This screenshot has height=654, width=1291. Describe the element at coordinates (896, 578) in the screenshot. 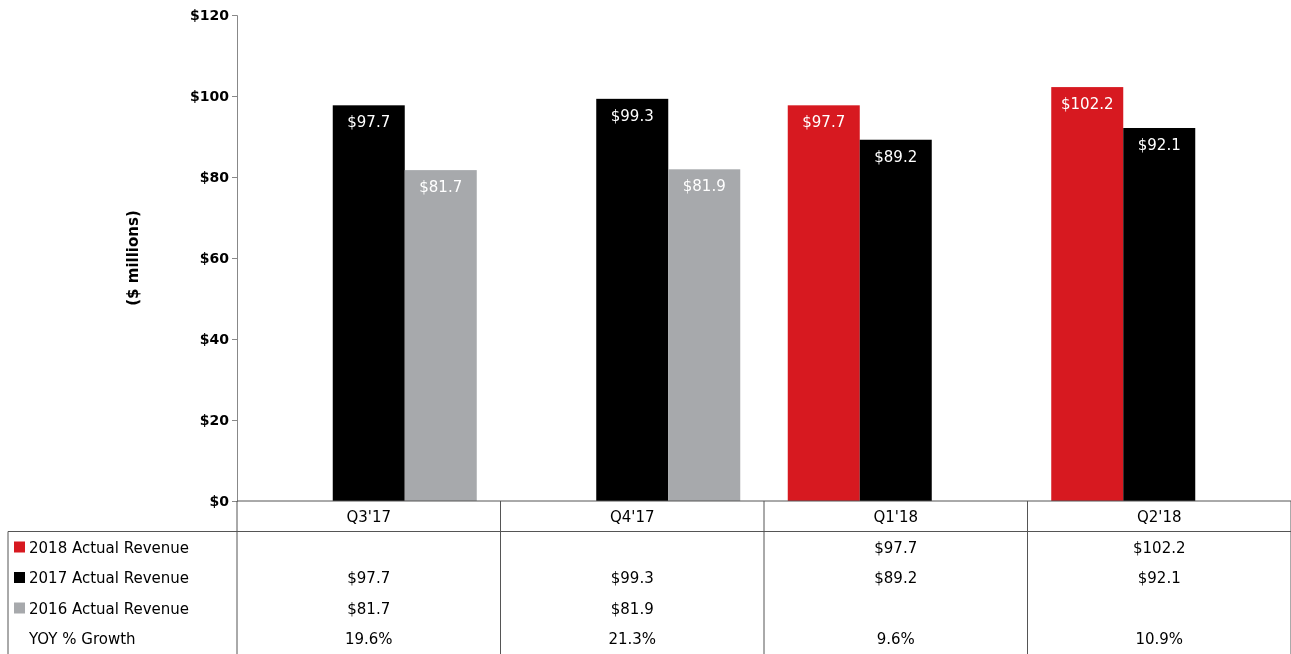

I see `data-label: $89.2` at that location.